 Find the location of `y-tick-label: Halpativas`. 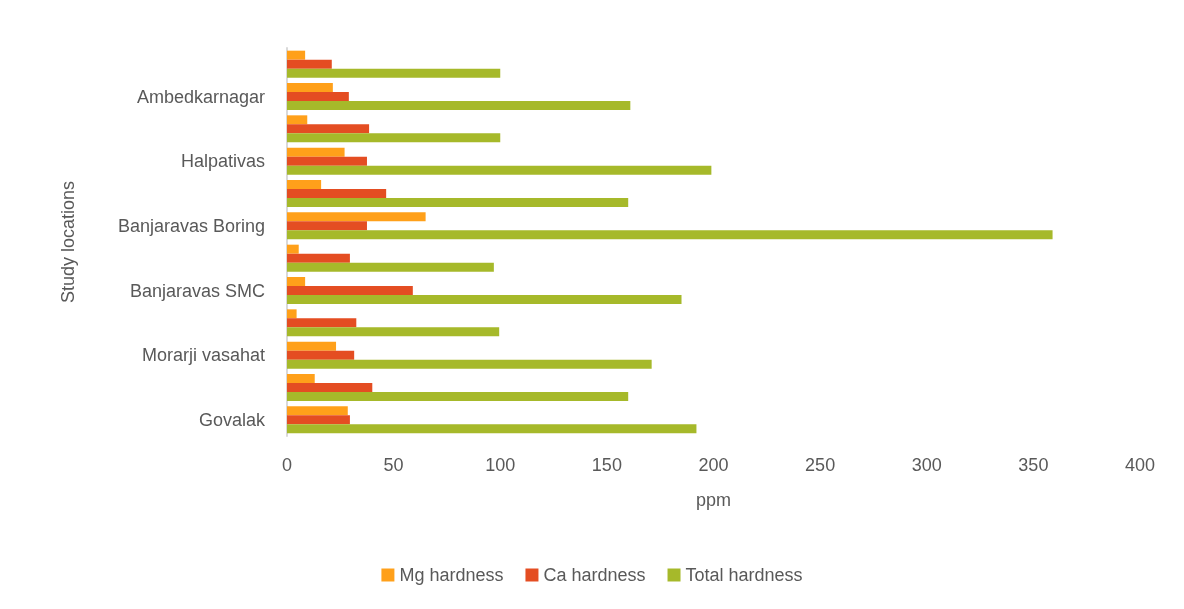

y-tick-label: Halpativas is located at coordinates (222, 161).